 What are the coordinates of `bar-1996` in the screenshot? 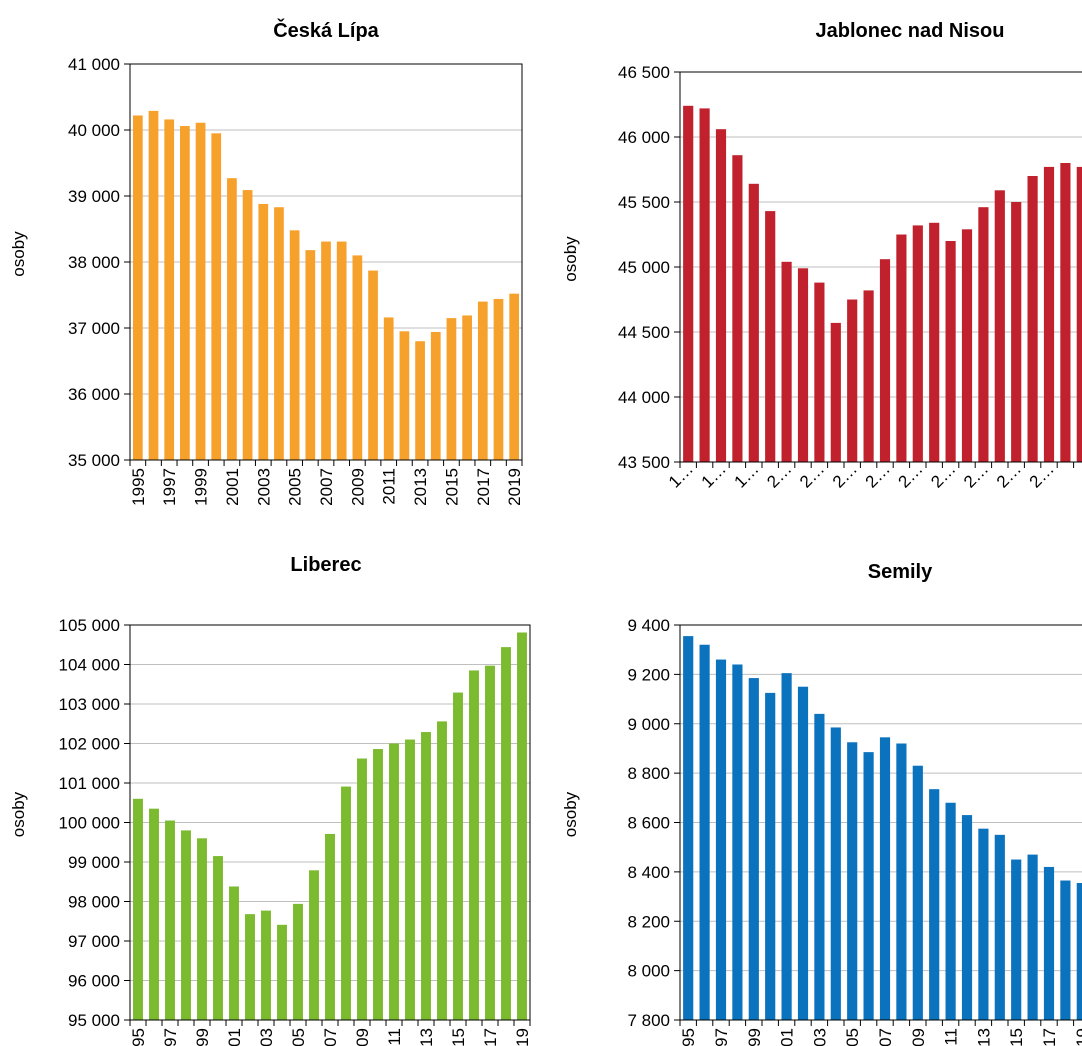 It's located at (153, 285).